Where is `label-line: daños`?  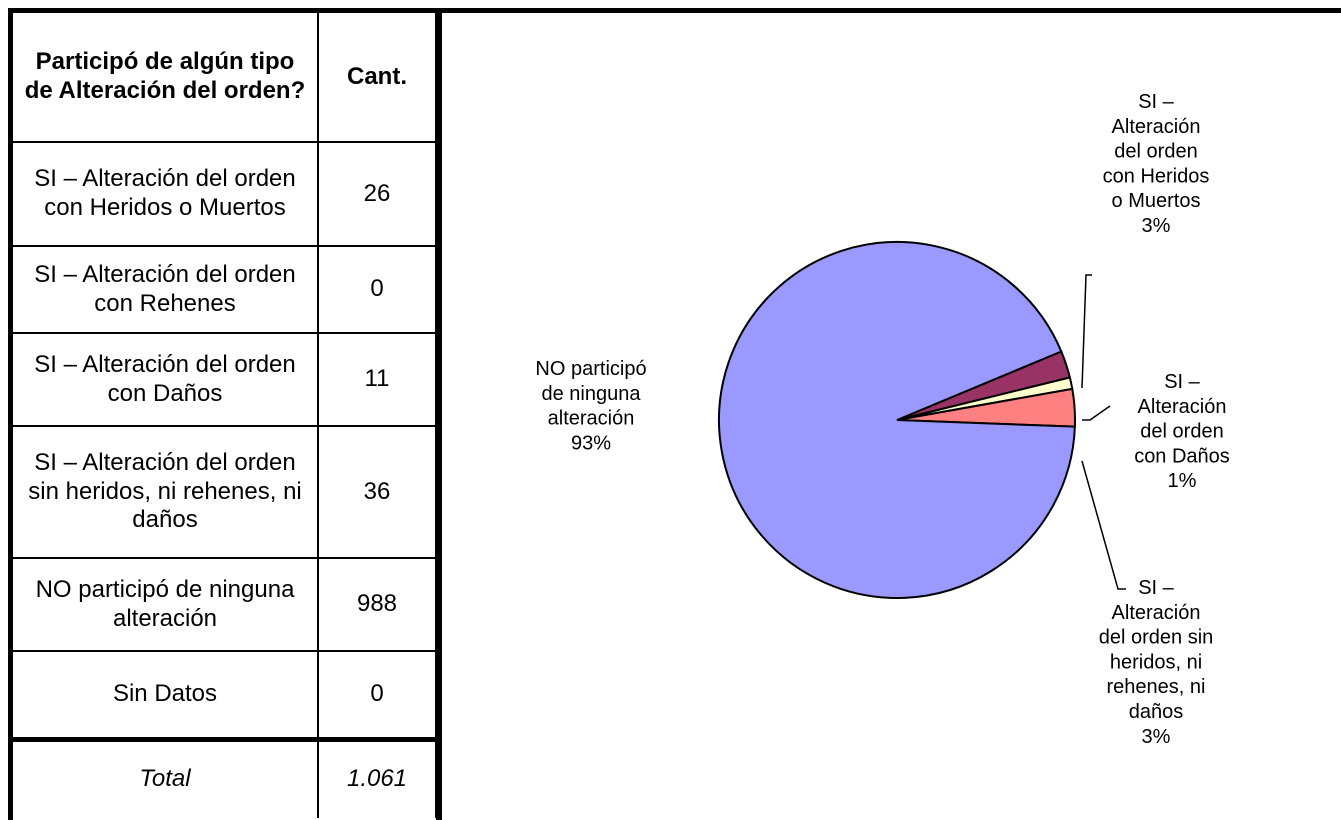
label-line: daños is located at coordinates (1156, 712).